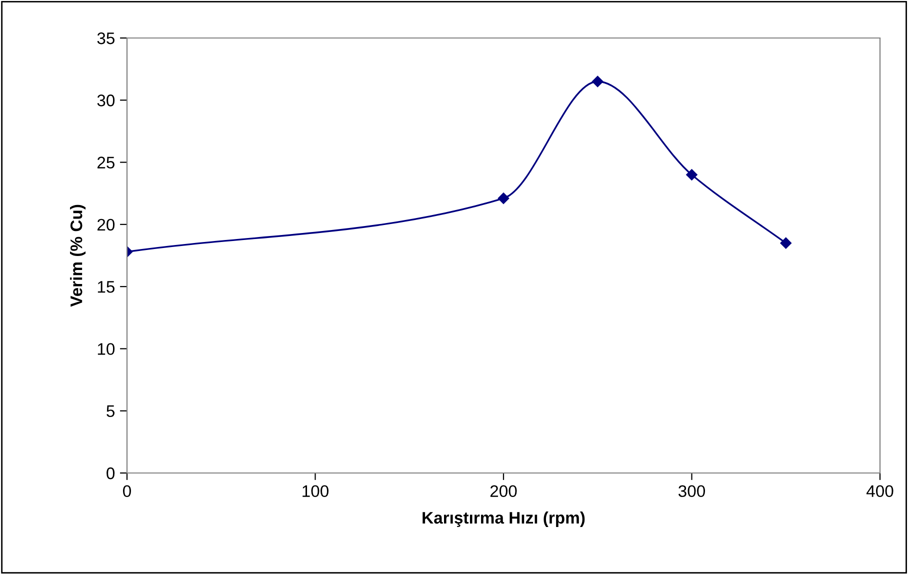 The width and height of the screenshot is (909, 574). Describe the element at coordinates (105, 162) in the screenshot. I see `y-tick-label: 25` at that location.